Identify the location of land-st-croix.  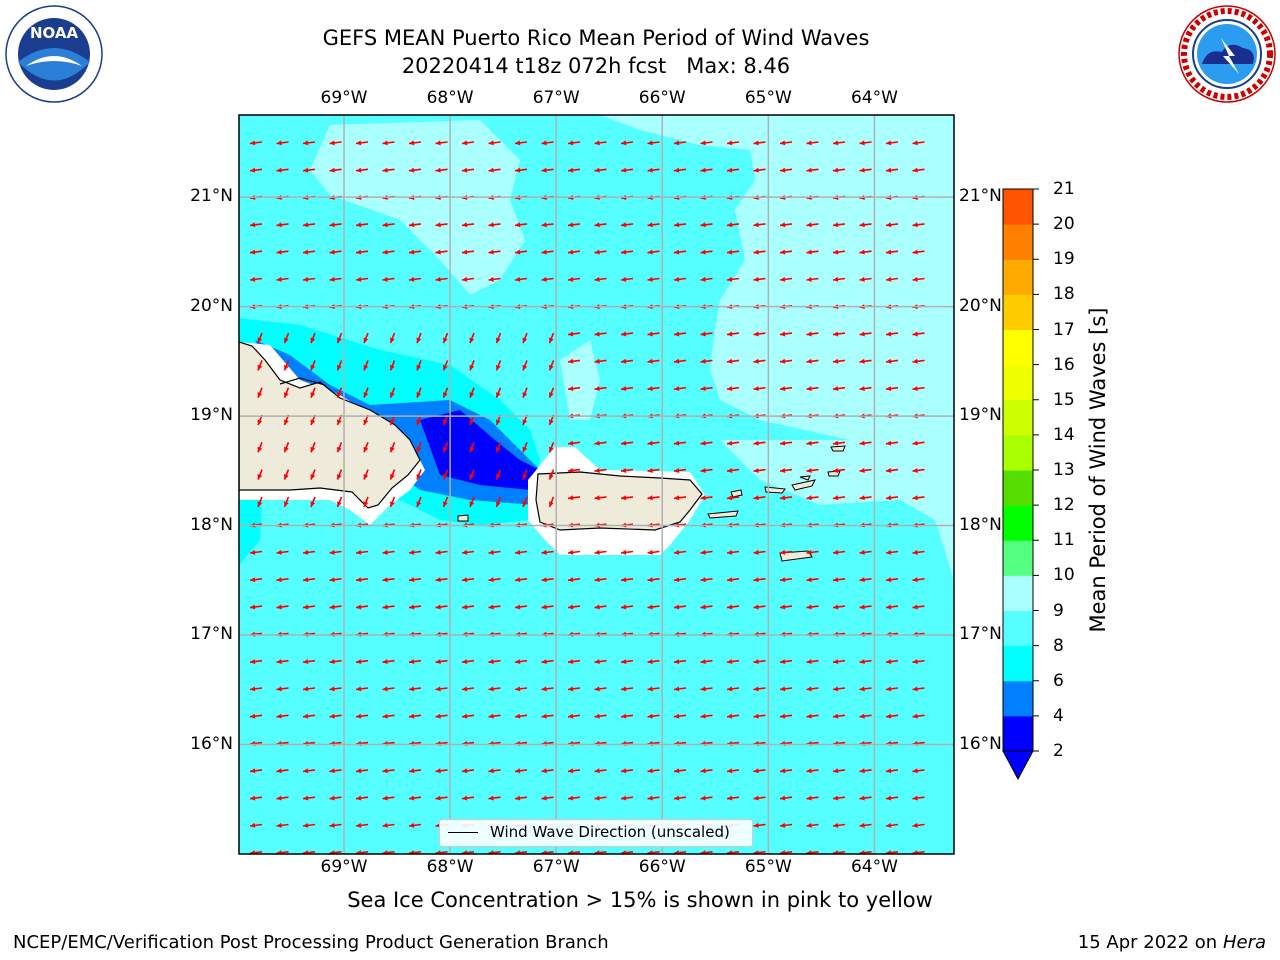
(796, 556).